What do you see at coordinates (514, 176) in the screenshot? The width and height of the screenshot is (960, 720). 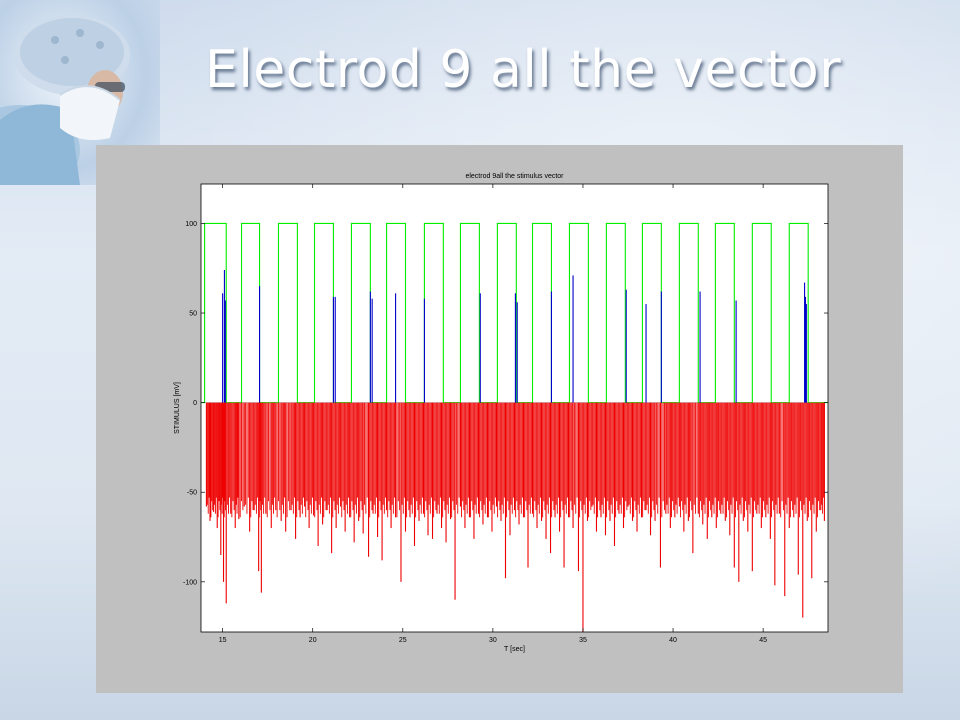 I see `chart-title: electrod 9all the stimulus vector` at bounding box center [514, 176].